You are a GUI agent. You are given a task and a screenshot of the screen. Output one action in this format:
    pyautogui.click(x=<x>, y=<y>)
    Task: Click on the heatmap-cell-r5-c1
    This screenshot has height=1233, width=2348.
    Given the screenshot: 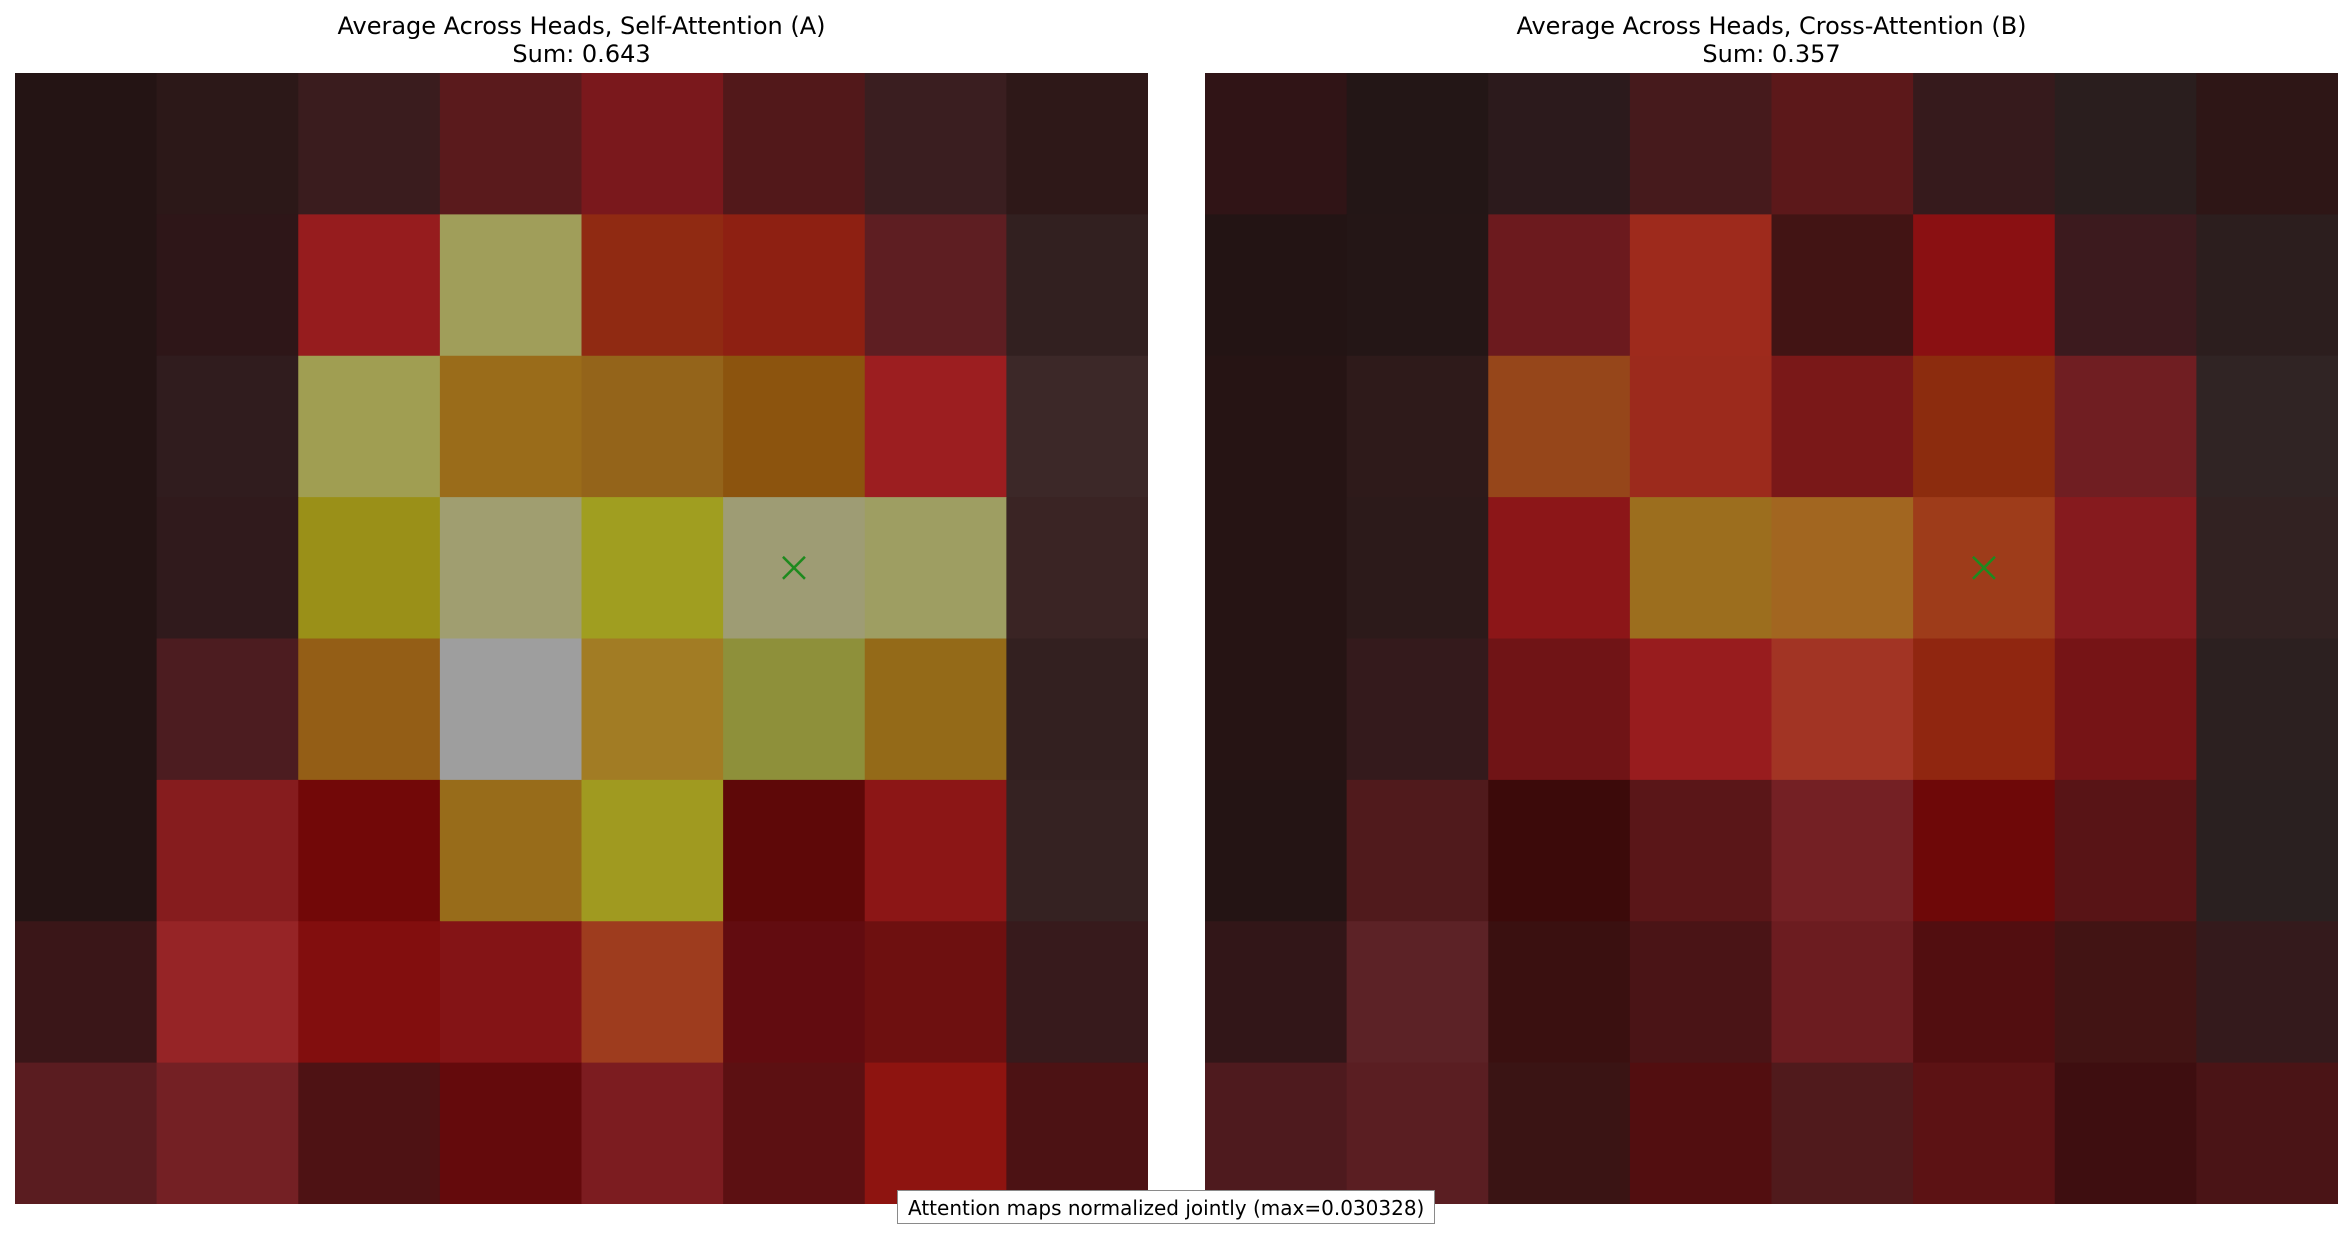 What is the action you would take?
    pyautogui.click(x=1417, y=850)
    